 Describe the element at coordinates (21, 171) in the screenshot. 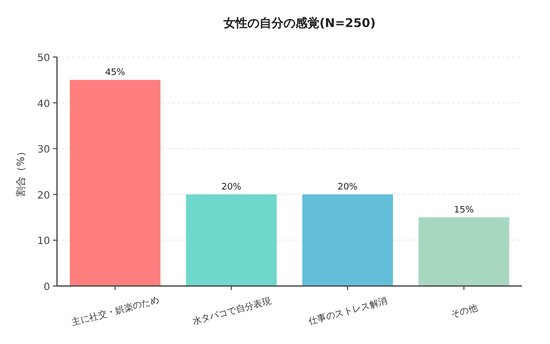

I see `y-axis-title: 割合（%）` at that location.